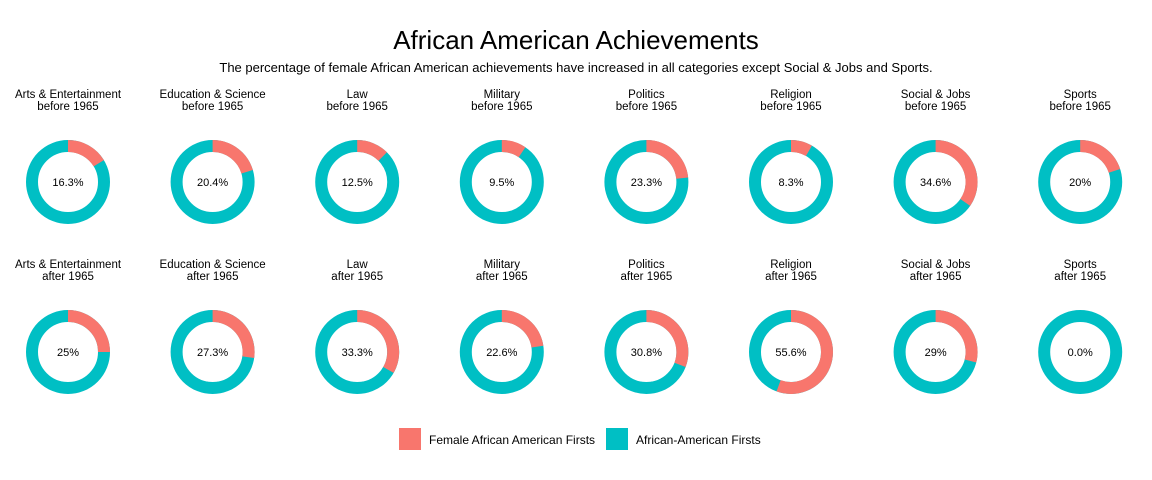 The width and height of the screenshot is (1152, 480). What do you see at coordinates (935, 183) in the screenshot?
I see `donut-center-label: 34.6%` at bounding box center [935, 183].